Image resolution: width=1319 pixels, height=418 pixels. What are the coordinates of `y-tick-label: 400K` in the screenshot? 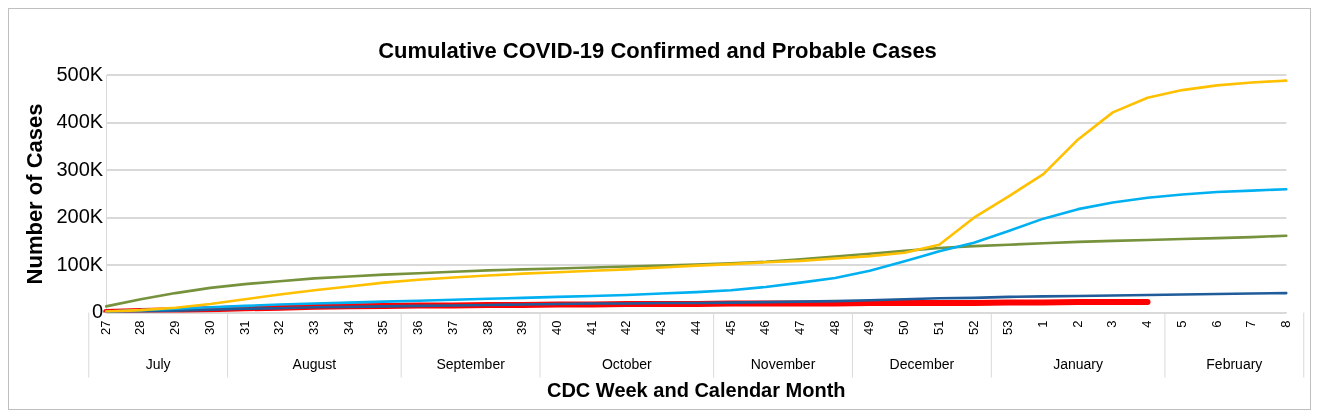 It's located at (80, 121).